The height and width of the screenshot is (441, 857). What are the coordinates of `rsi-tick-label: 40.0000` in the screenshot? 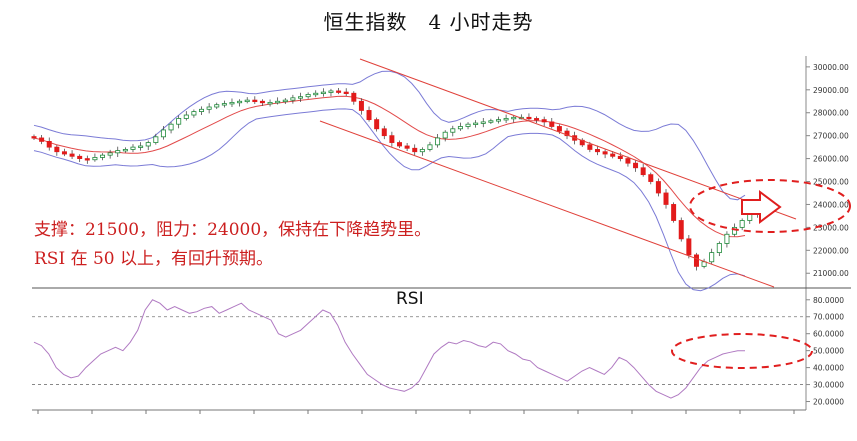 It's located at (828, 368).